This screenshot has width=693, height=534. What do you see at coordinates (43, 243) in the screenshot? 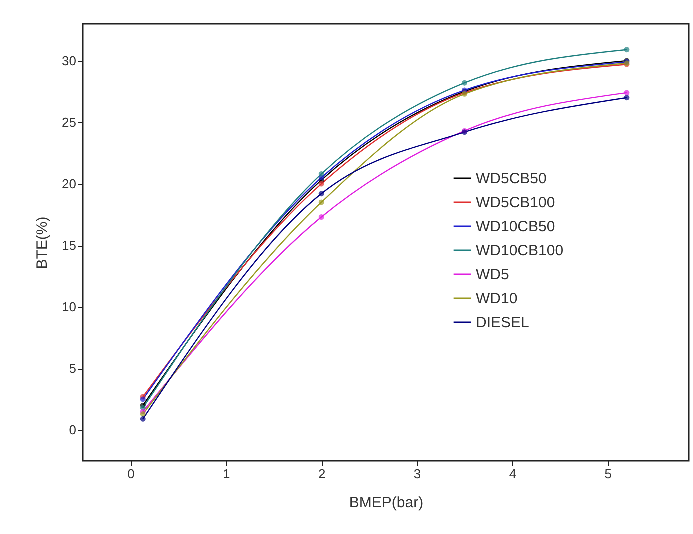
I see `y-axis-title: BTE(%)` at bounding box center [43, 243].